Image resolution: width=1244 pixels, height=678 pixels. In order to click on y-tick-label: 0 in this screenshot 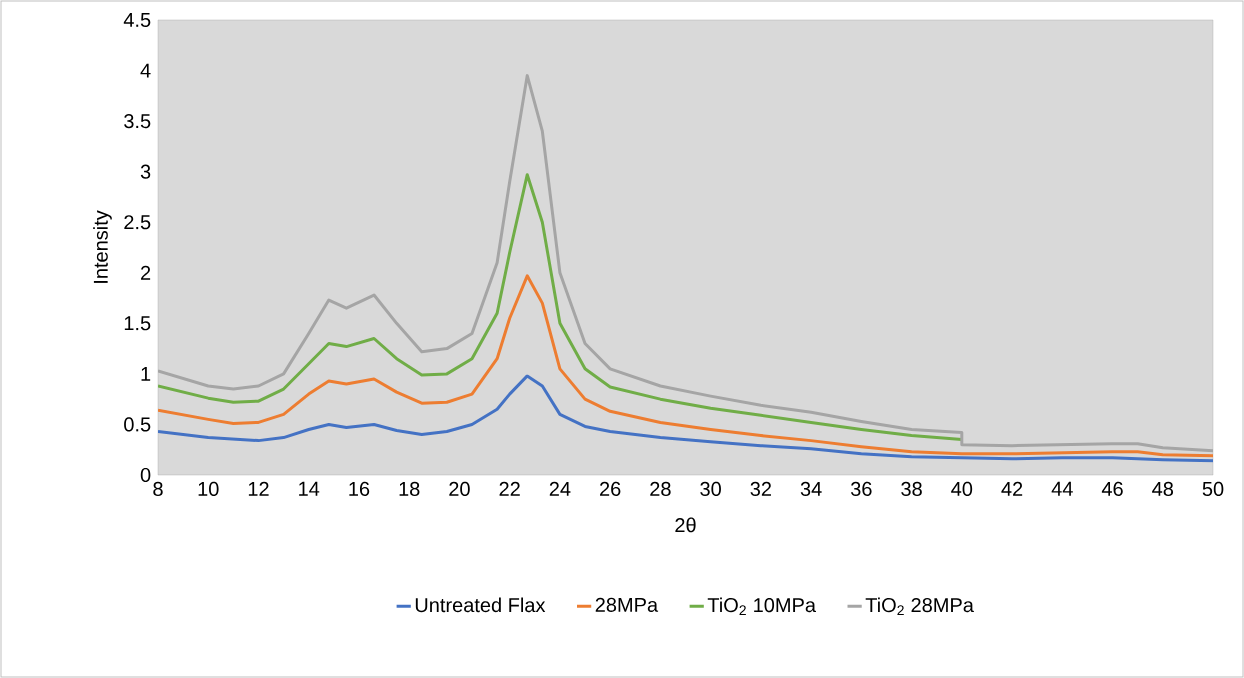, I will do `click(145, 475)`.